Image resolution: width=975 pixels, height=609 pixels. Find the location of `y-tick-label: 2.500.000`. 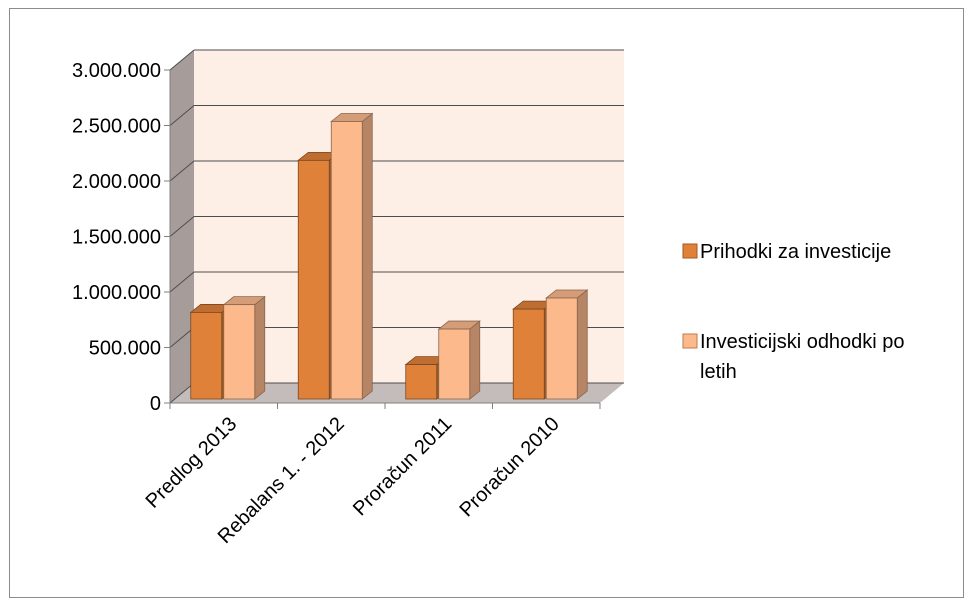

y-tick-label: 2.500.000 is located at coordinates (116, 127).